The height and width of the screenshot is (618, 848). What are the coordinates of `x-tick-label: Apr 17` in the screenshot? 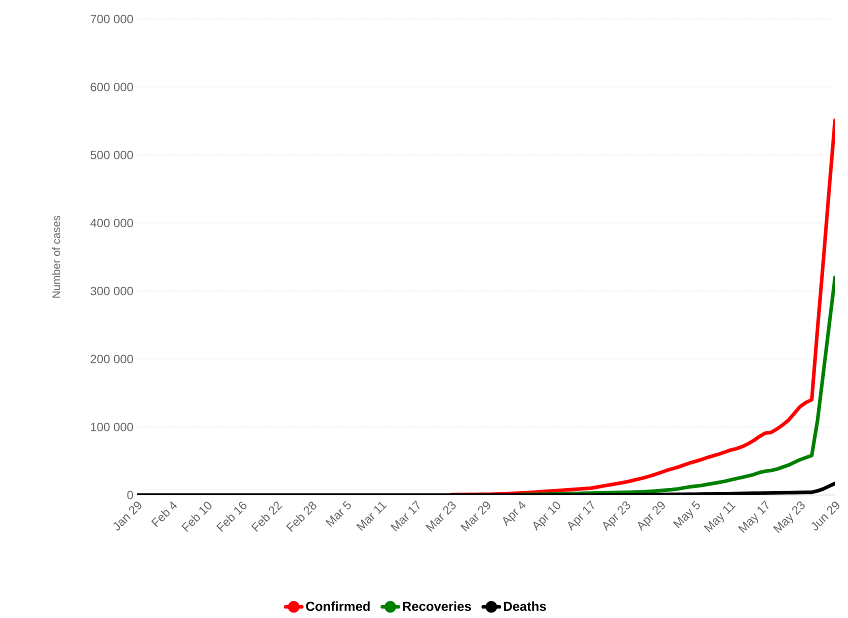 It's located at (581, 515).